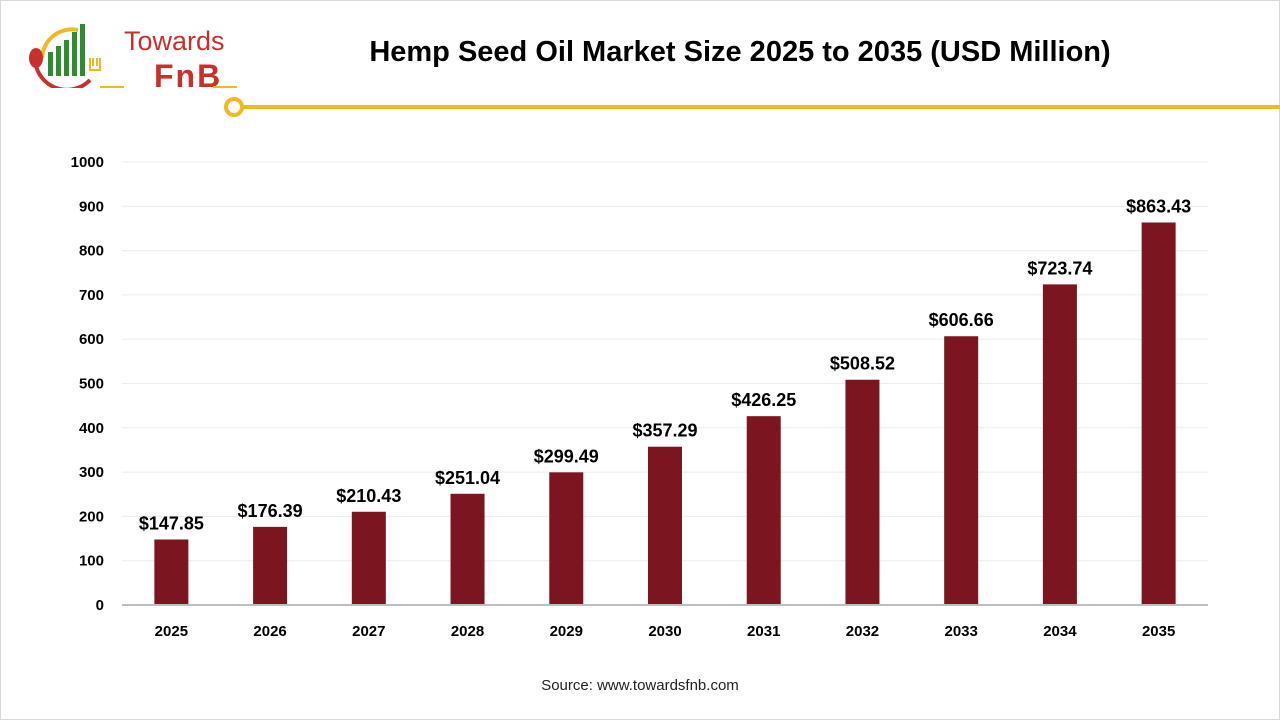 The width and height of the screenshot is (1280, 720). Describe the element at coordinates (171, 572) in the screenshot. I see `bar-2025` at that location.